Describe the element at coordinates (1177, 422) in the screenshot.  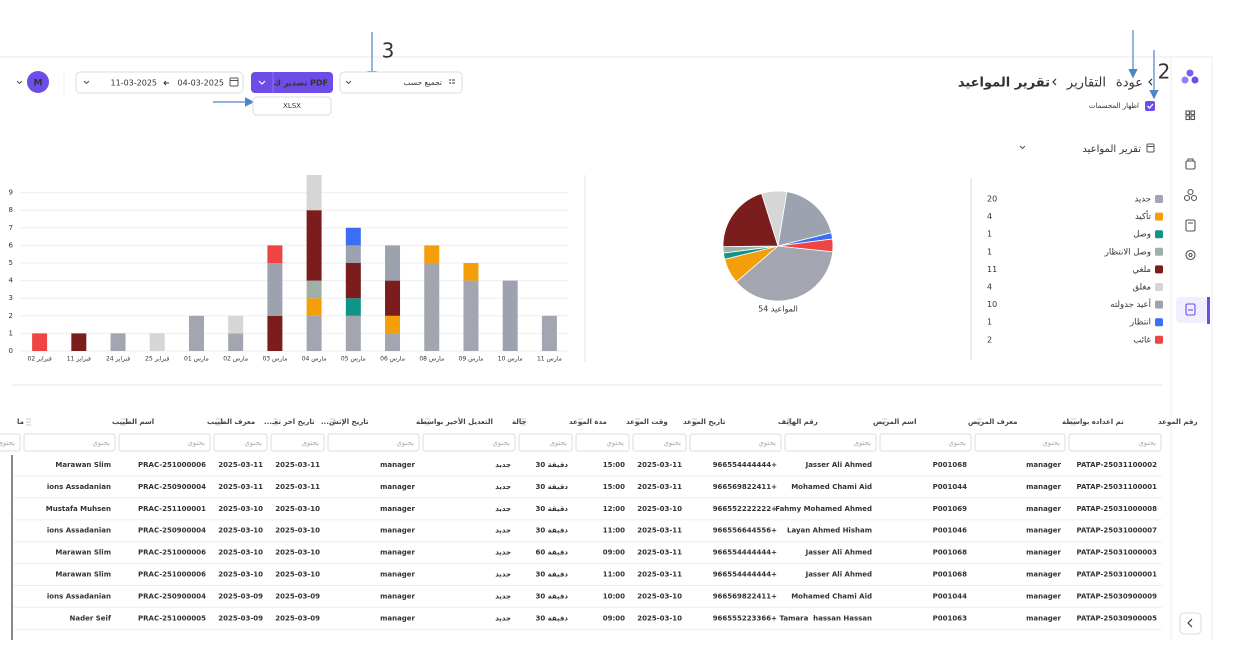
I see `column-header: رقم الموعد` at that location.